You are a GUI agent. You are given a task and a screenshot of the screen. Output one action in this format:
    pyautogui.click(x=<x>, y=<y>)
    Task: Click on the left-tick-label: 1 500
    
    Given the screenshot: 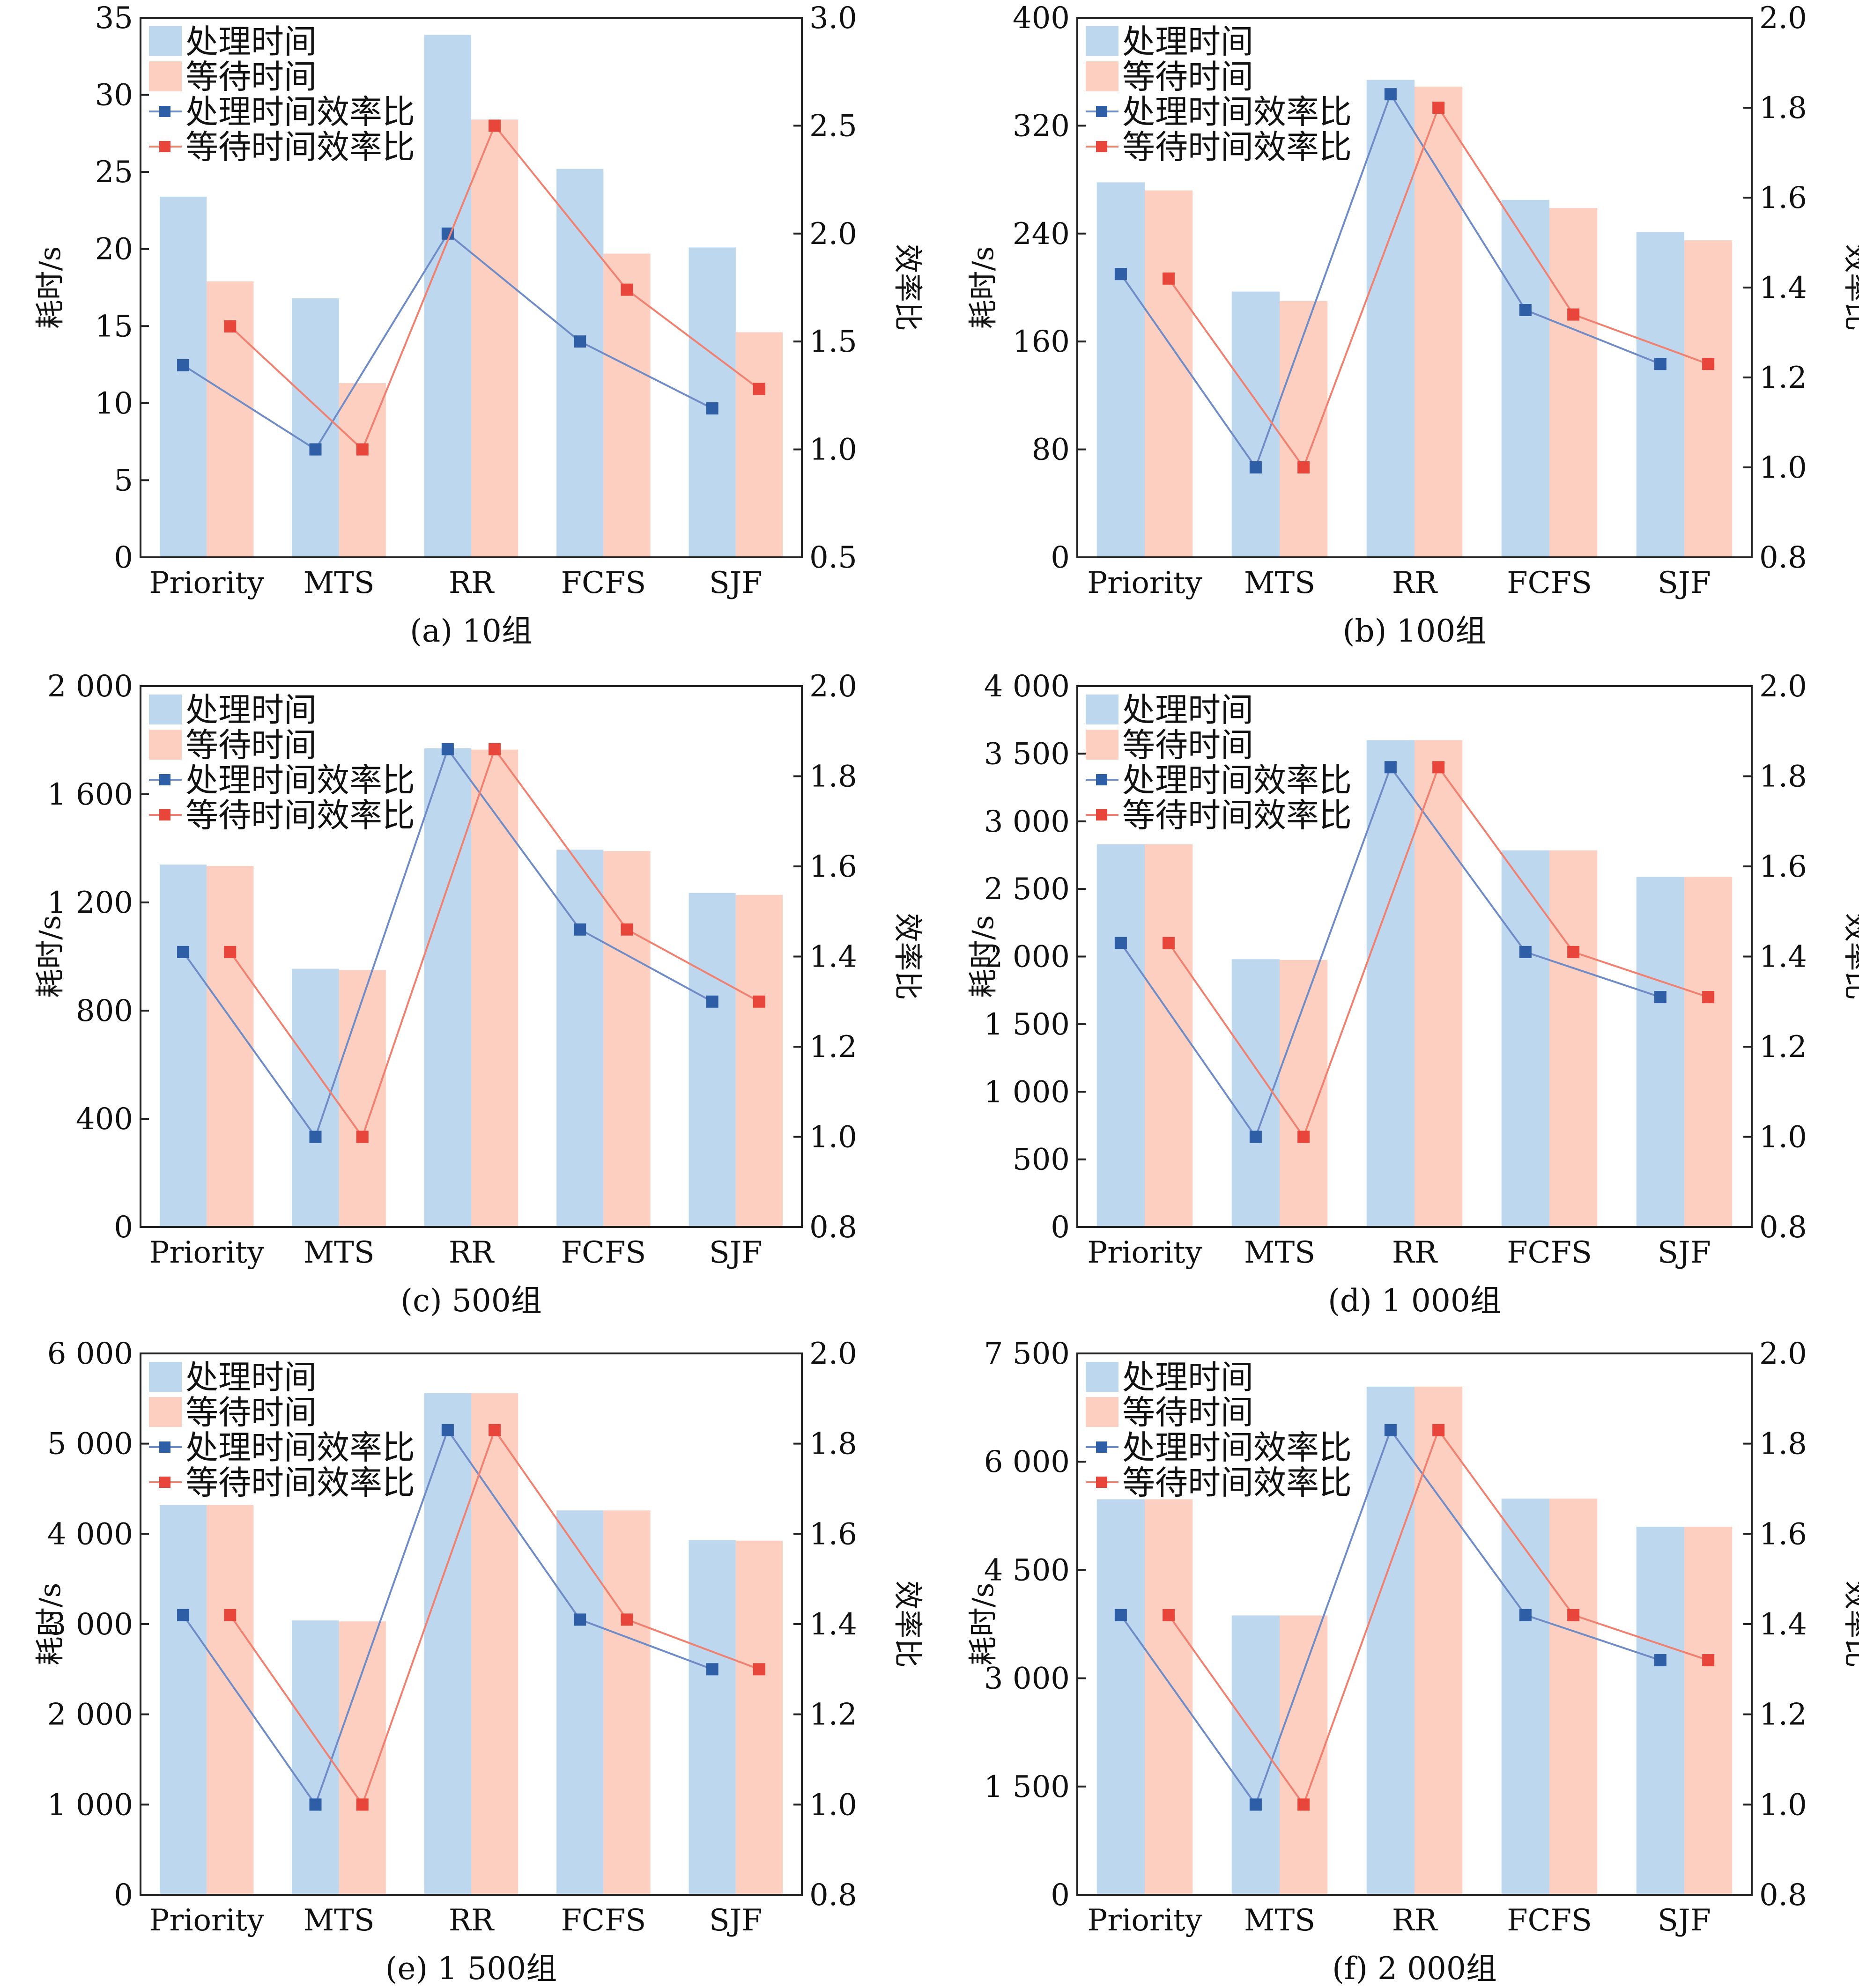 What is the action you would take?
    pyautogui.click(x=1027, y=1787)
    